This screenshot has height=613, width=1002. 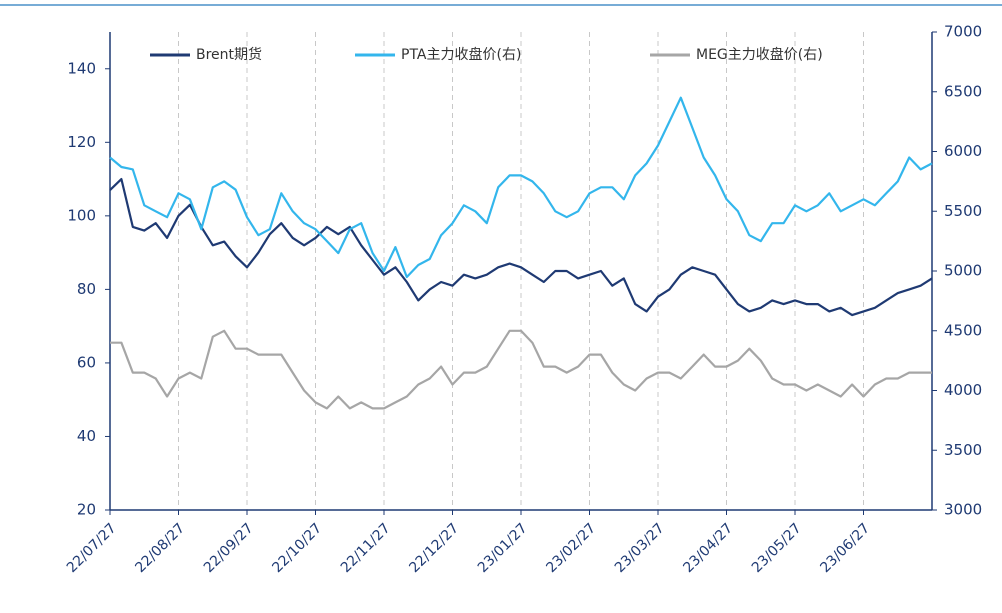 I want to click on x-tick-label: 23/06/27, so click(x=845, y=548).